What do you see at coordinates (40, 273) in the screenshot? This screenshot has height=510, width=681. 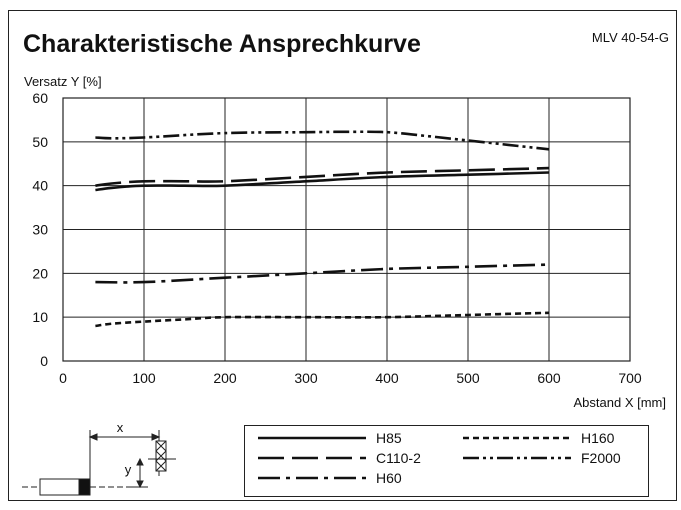 I see `y-tick-label: 20` at bounding box center [40, 273].